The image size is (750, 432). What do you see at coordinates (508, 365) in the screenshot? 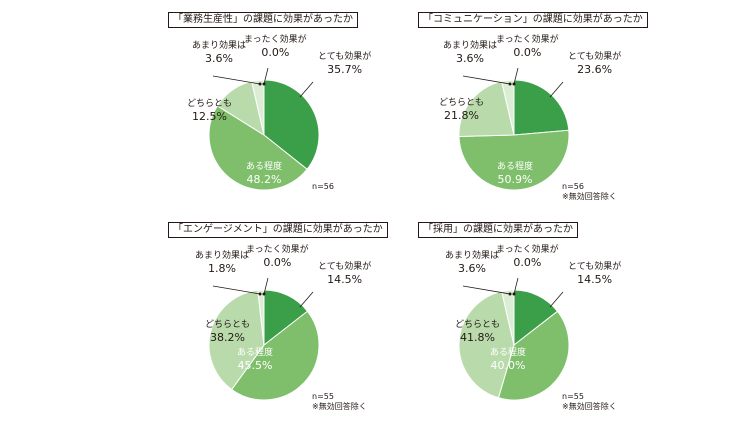
I see `slice-value: 40.0%` at bounding box center [508, 365].